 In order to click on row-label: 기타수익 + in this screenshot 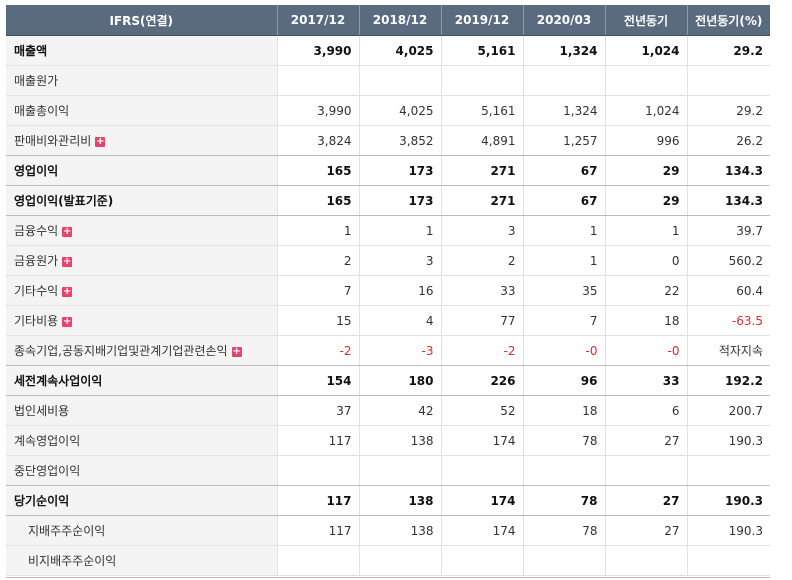, I will do `click(142, 290)`.